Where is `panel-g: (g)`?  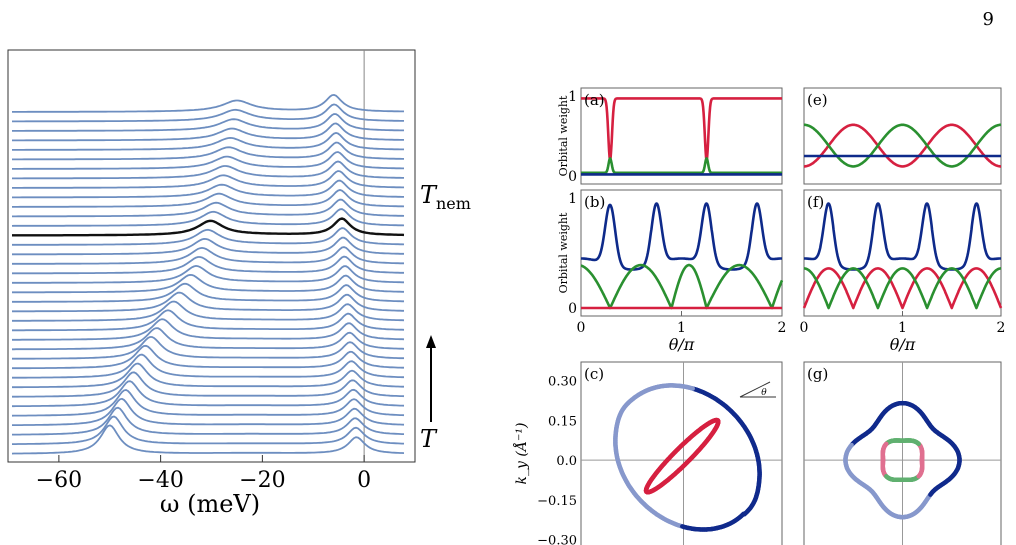
panel-g: (g) is located at coordinates (902, 453).